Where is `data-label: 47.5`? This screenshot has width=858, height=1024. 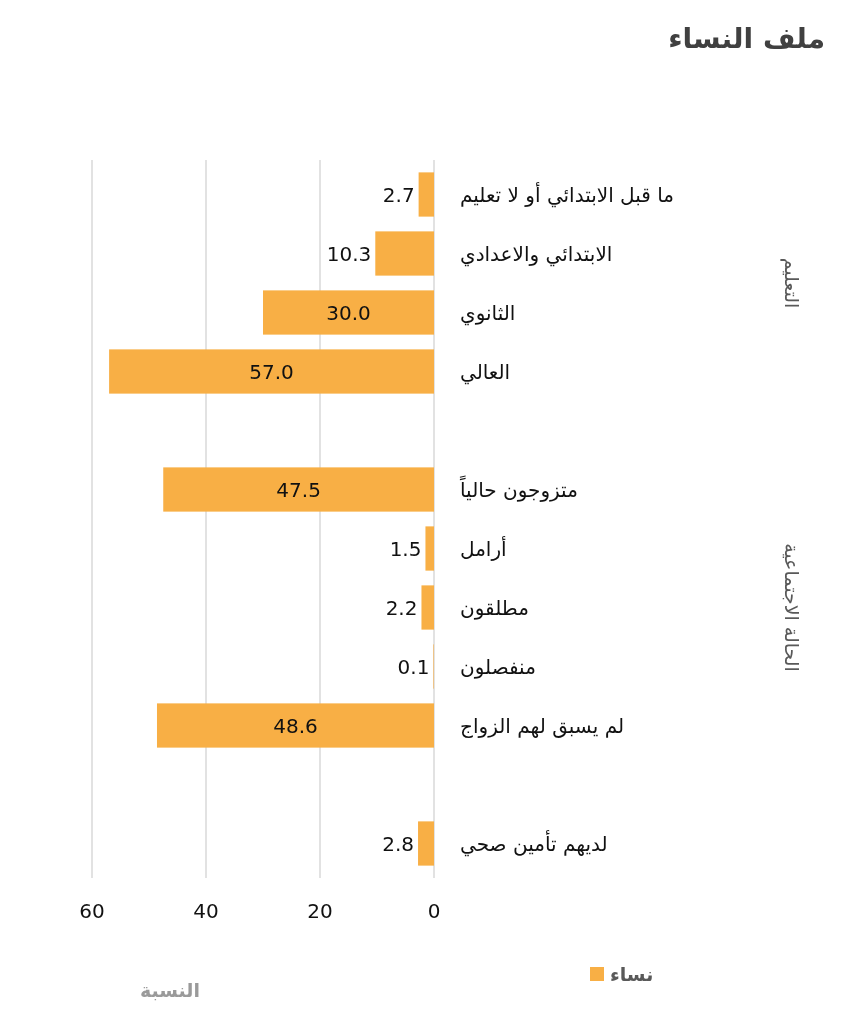 data-label: 47.5 is located at coordinates (298, 489).